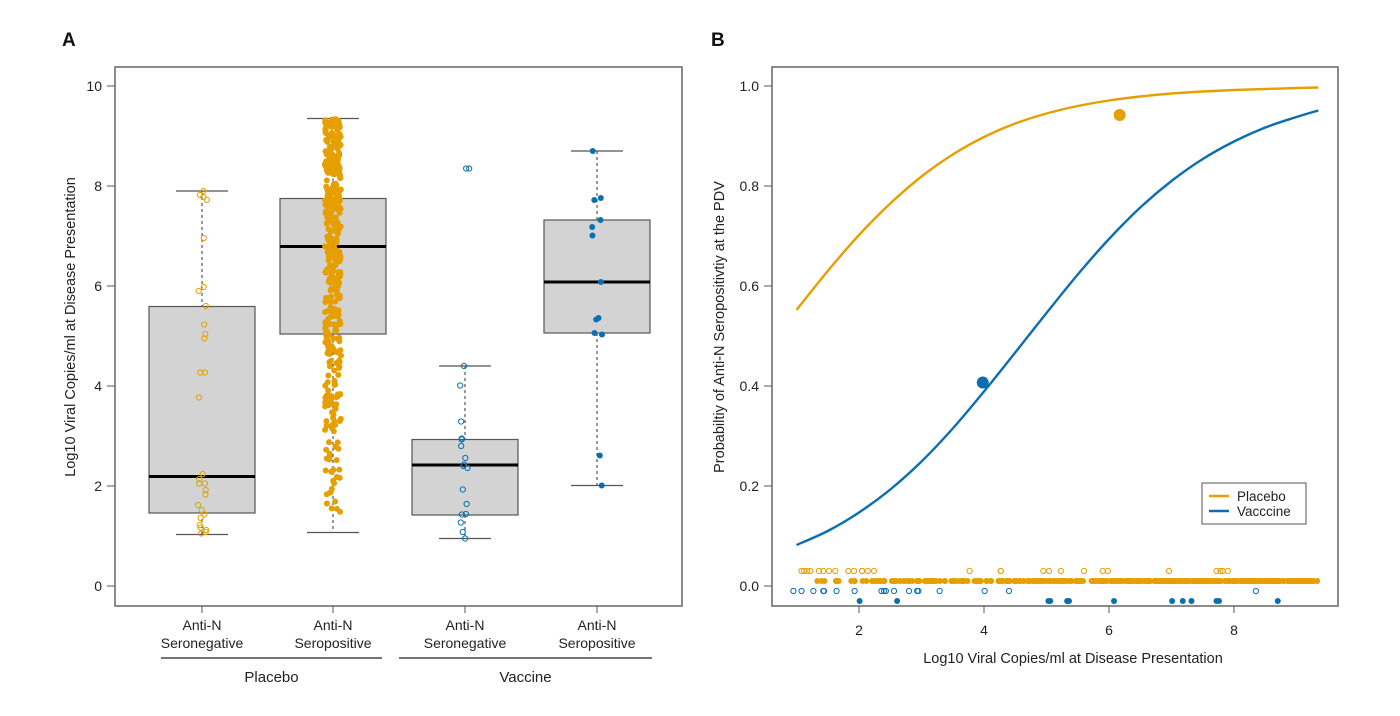  What do you see at coordinates (202, 643) in the screenshot?
I see `x-tick-label-line2: Seronegative` at bounding box center [202, 643].